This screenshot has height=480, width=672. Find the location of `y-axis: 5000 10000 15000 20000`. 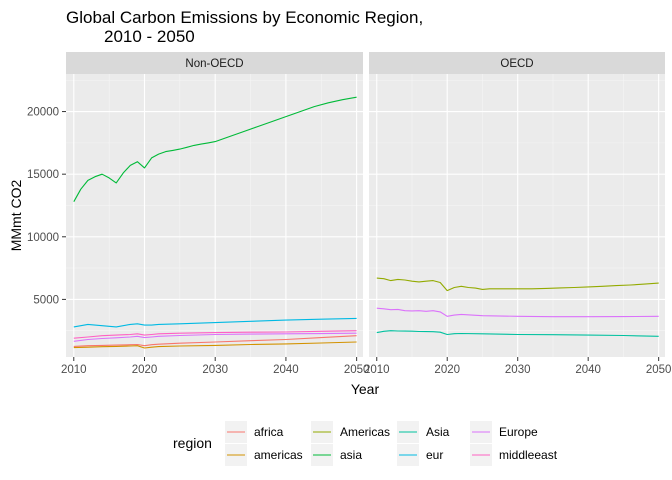

y-axis: 5000 10000 15000 20000 is located at coordinates (46, 206).